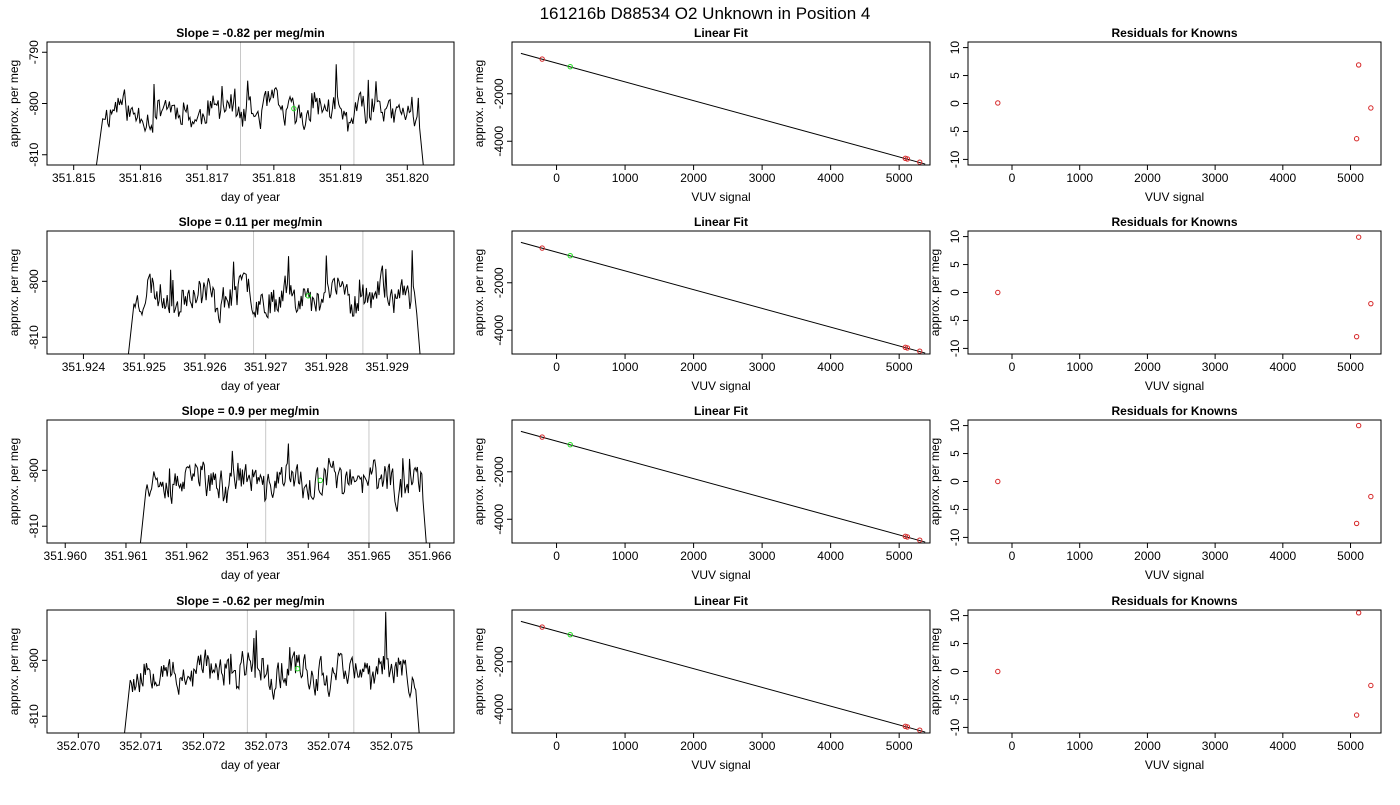 This screenshot has width=1400, height=805. Describe the element at coordinates (250, 386) in the screenshot. I see `x-axis-label: day of year` at that location.